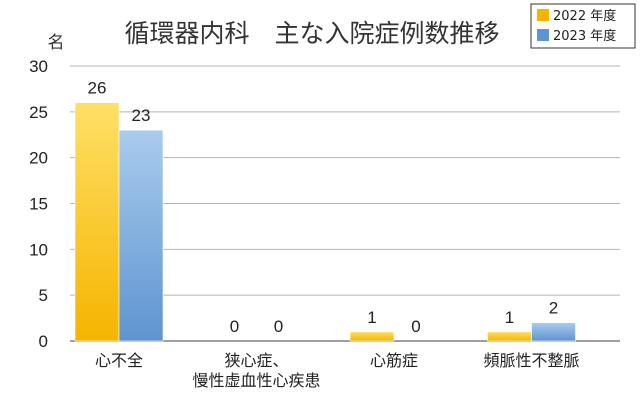 Image resolution: width=640 pixels, height=402 pixels. Describe the element at coordinates (256, 360) in the screenshot. I see `category-label: 狭心症、` at that location.